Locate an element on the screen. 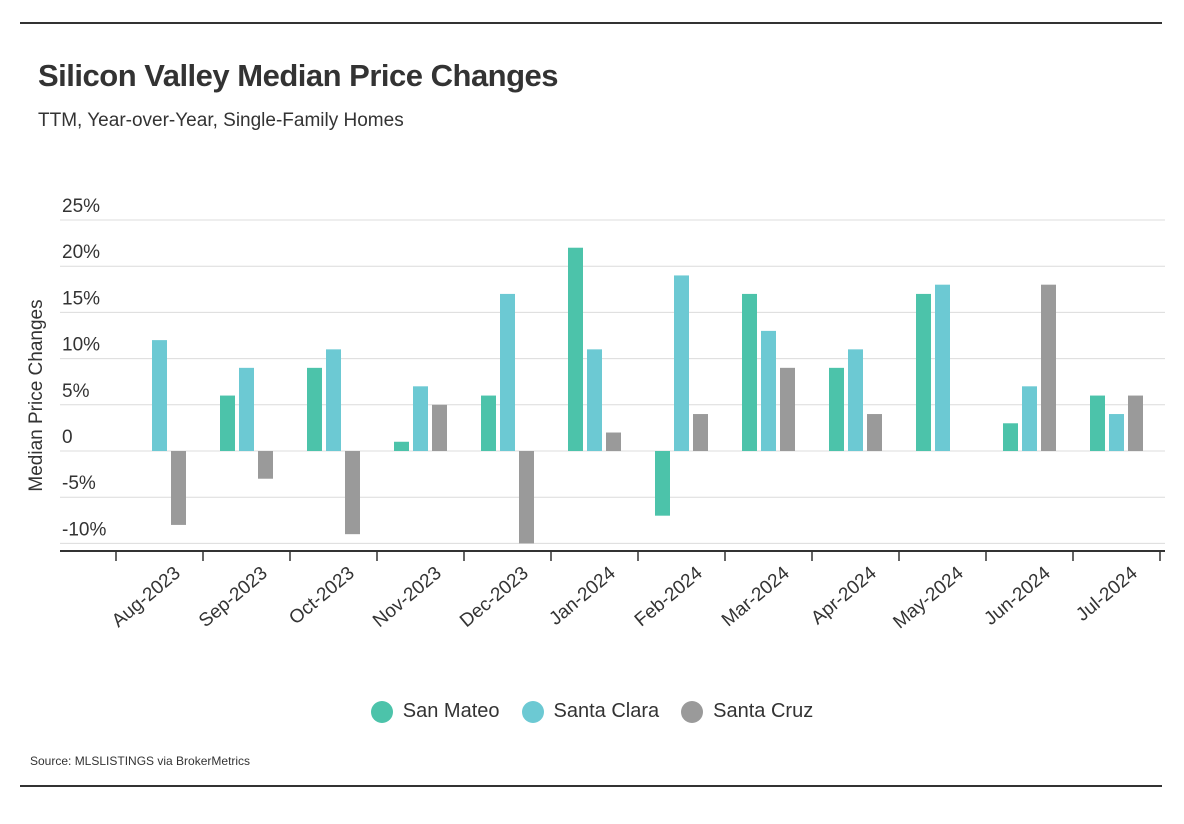 This screenshot has height=824, width=1184. legend-item-santa-clara: Santa Clara is located at coordinates (590, 711).